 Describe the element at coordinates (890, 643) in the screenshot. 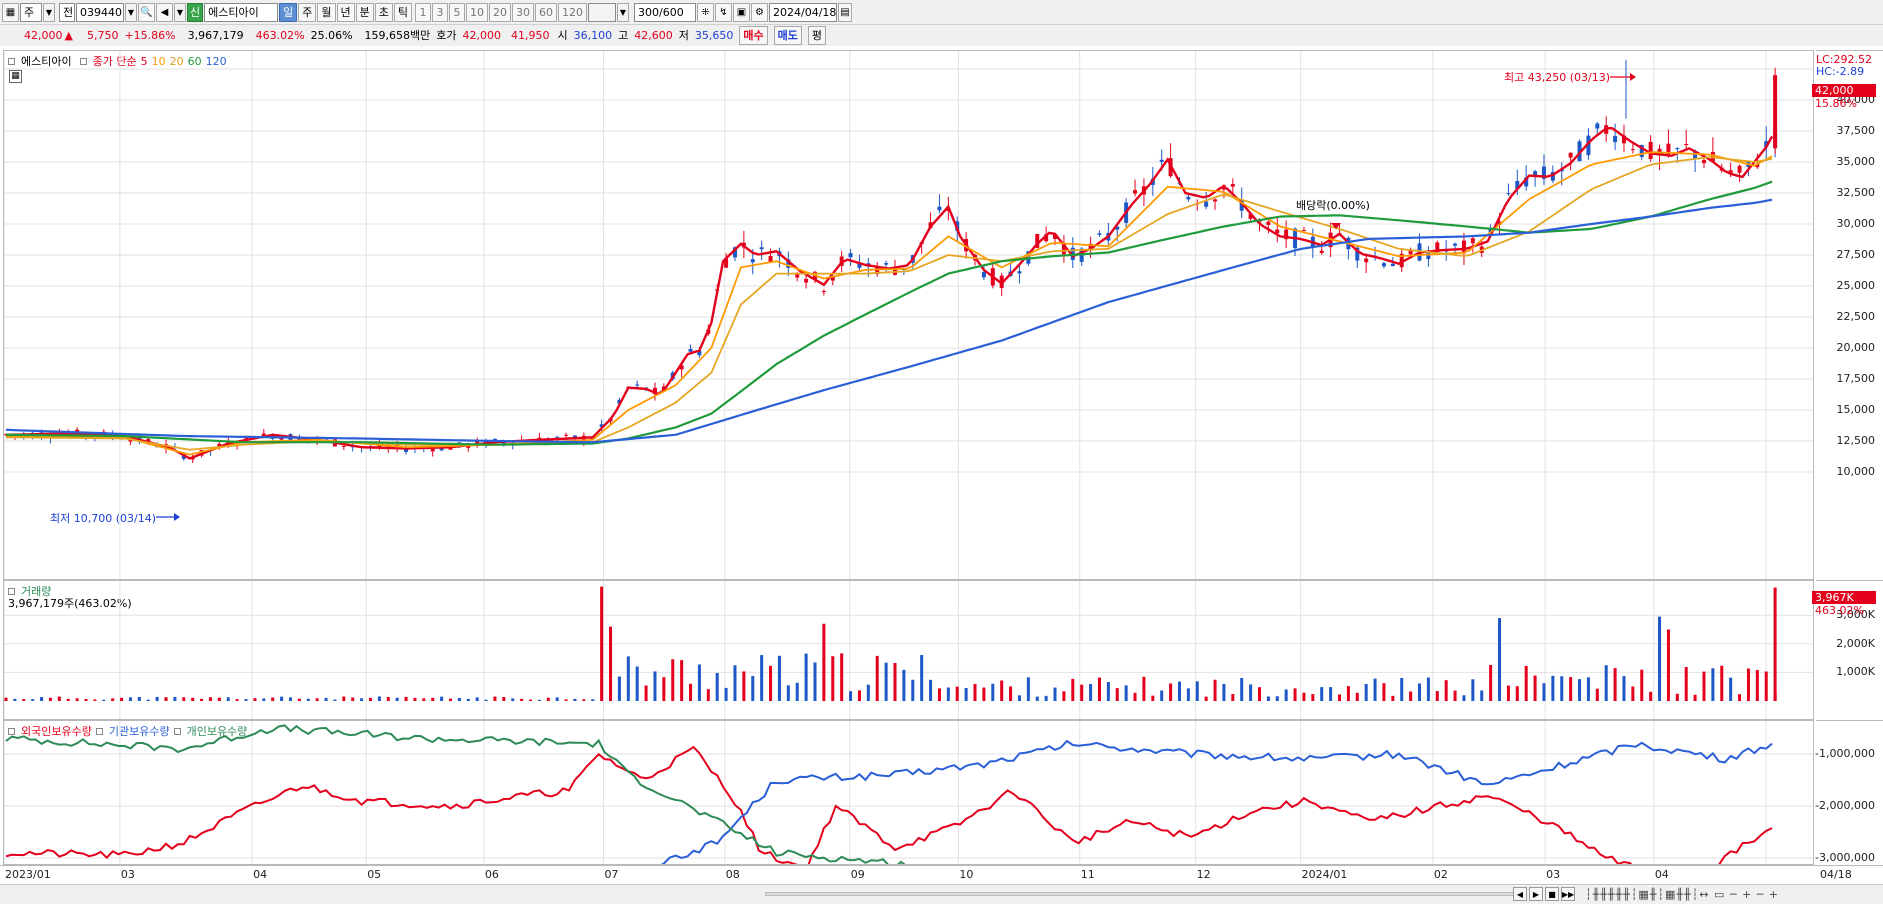

I see `volume-bars` at that location.